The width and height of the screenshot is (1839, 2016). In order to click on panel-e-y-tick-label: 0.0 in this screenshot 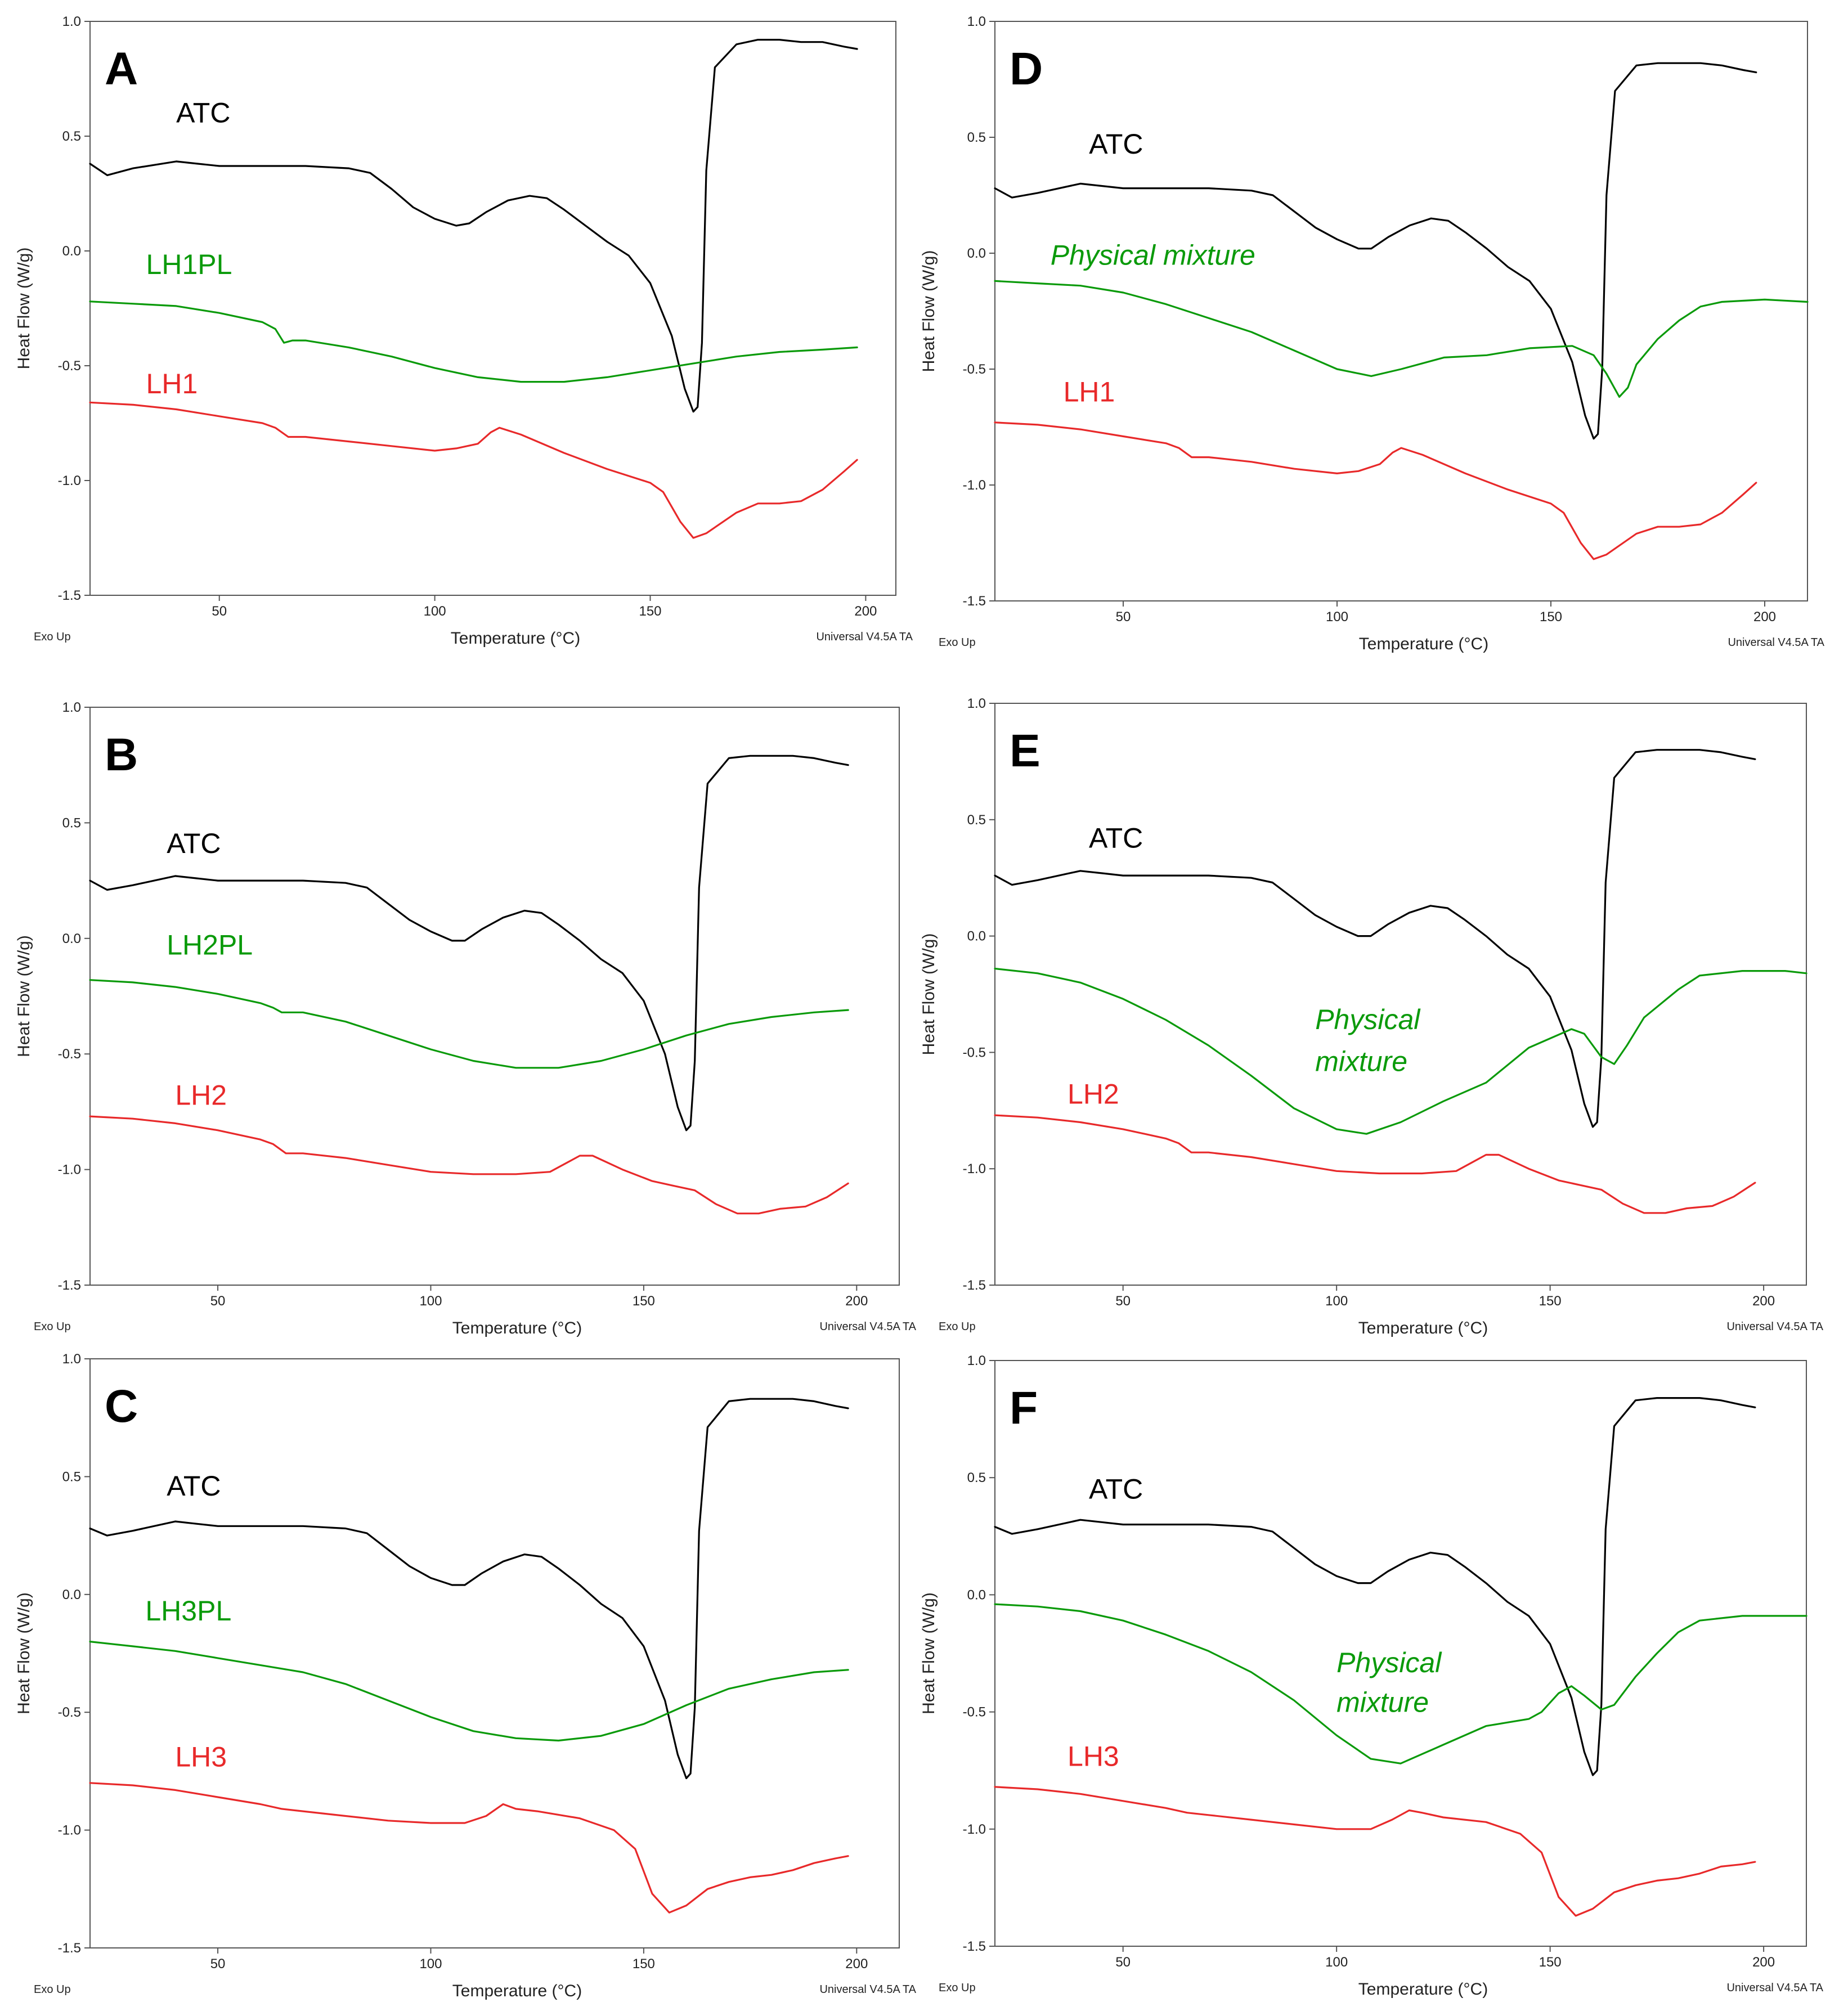, I will do `click(976, 936)`.